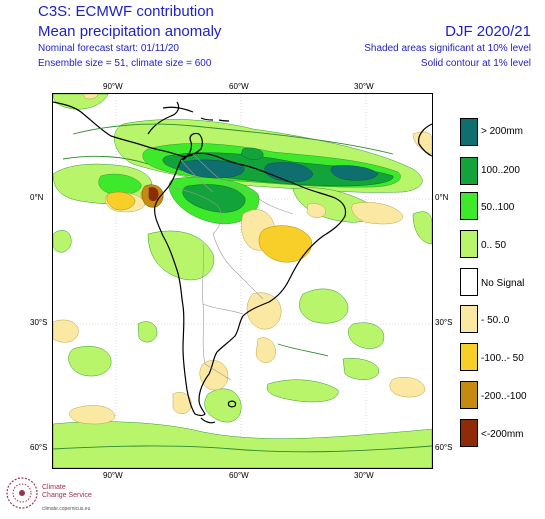 The width and height of the screenshot is (545, 519). I want to click on significance-note: Shaded areas significant at 10% level, so click(447, 48).